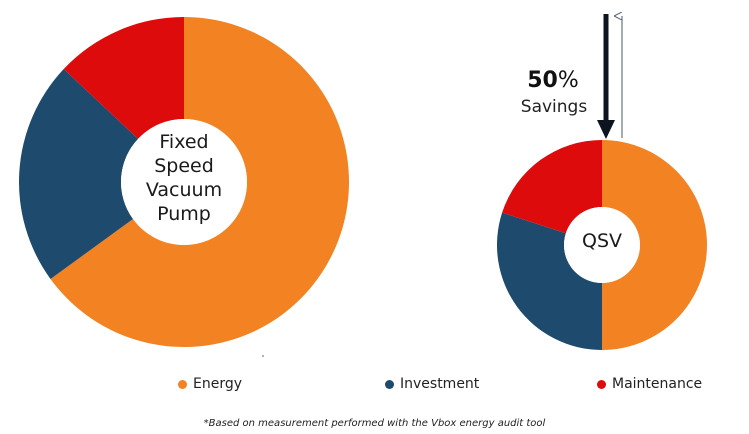 This screenshot has height=434, width=749. I want to click on legend-item-energy: Energy, so click(210, 384).